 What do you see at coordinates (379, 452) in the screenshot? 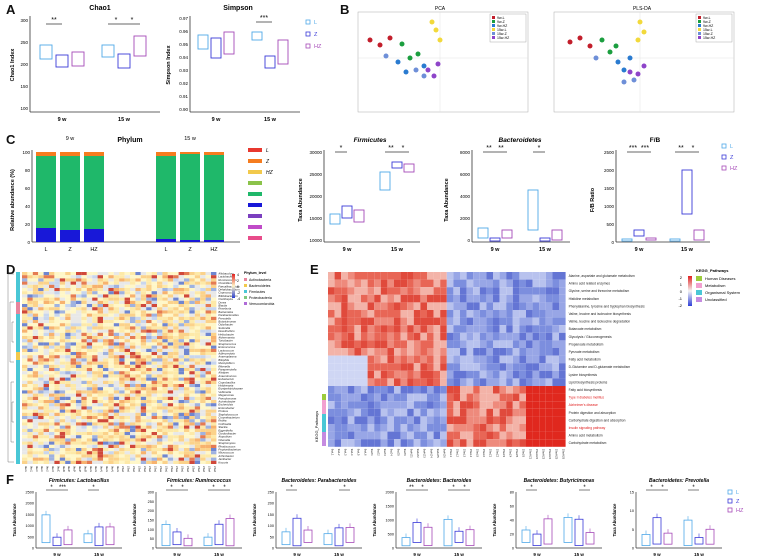
I see `heatmap-e-sample: 9wZ2` at bounding box center [379, 452].